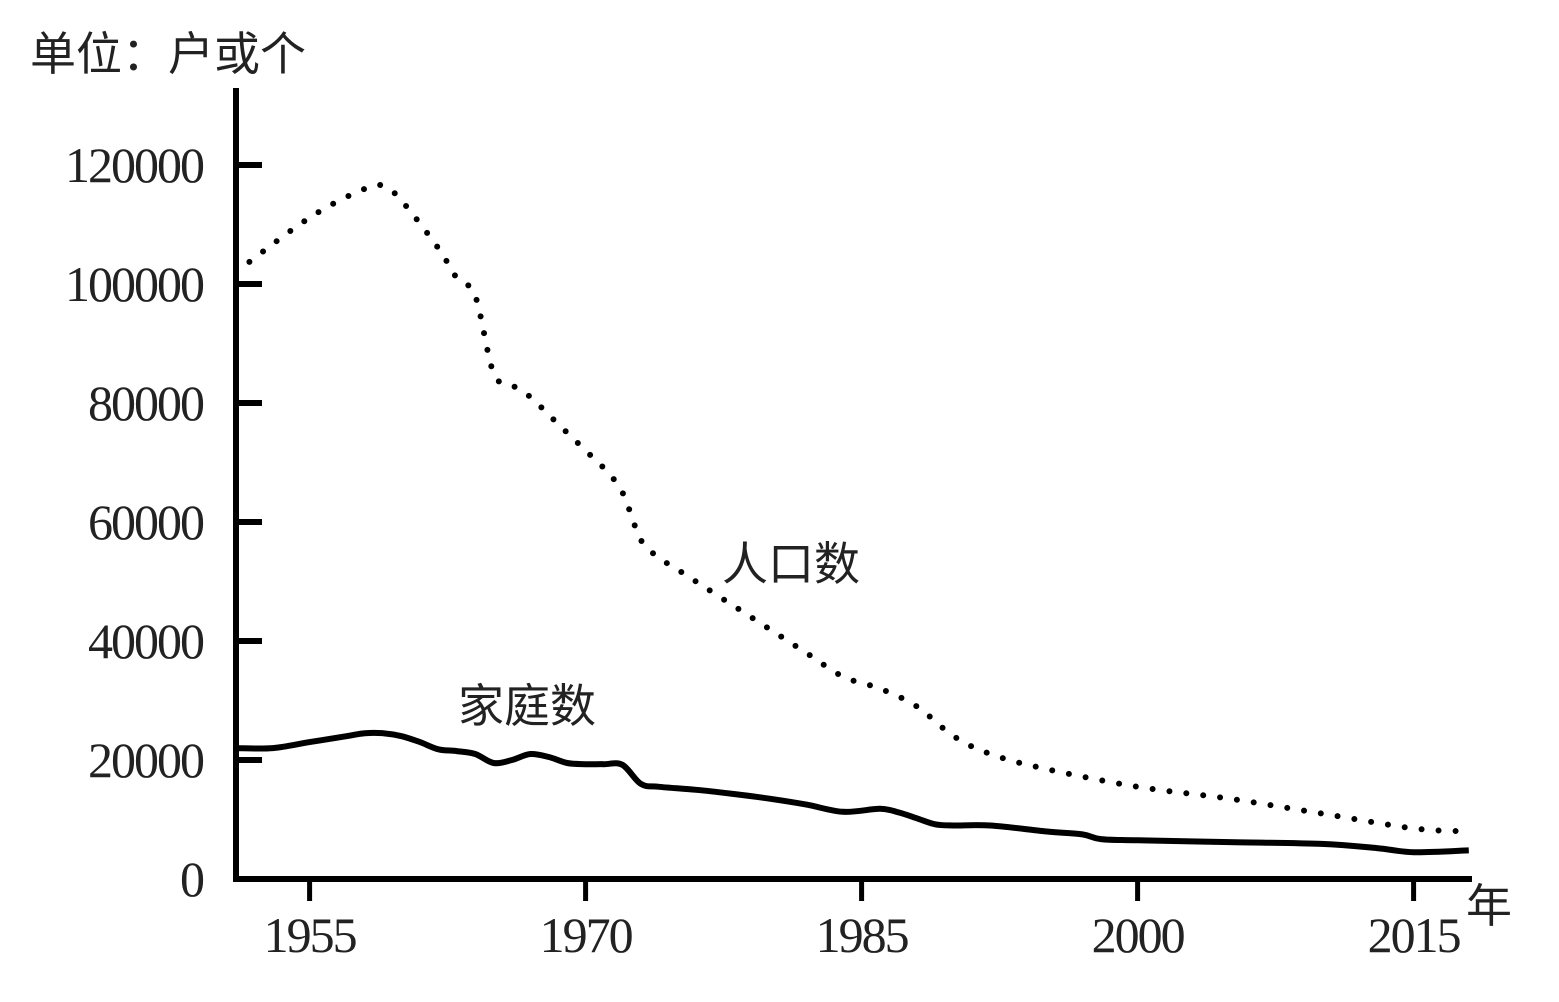  What do you see at coordinates (168, 54) in the screenshot?
I see `y-axis-unit-label: 单位：户或个` at bounding box center [168, 54].